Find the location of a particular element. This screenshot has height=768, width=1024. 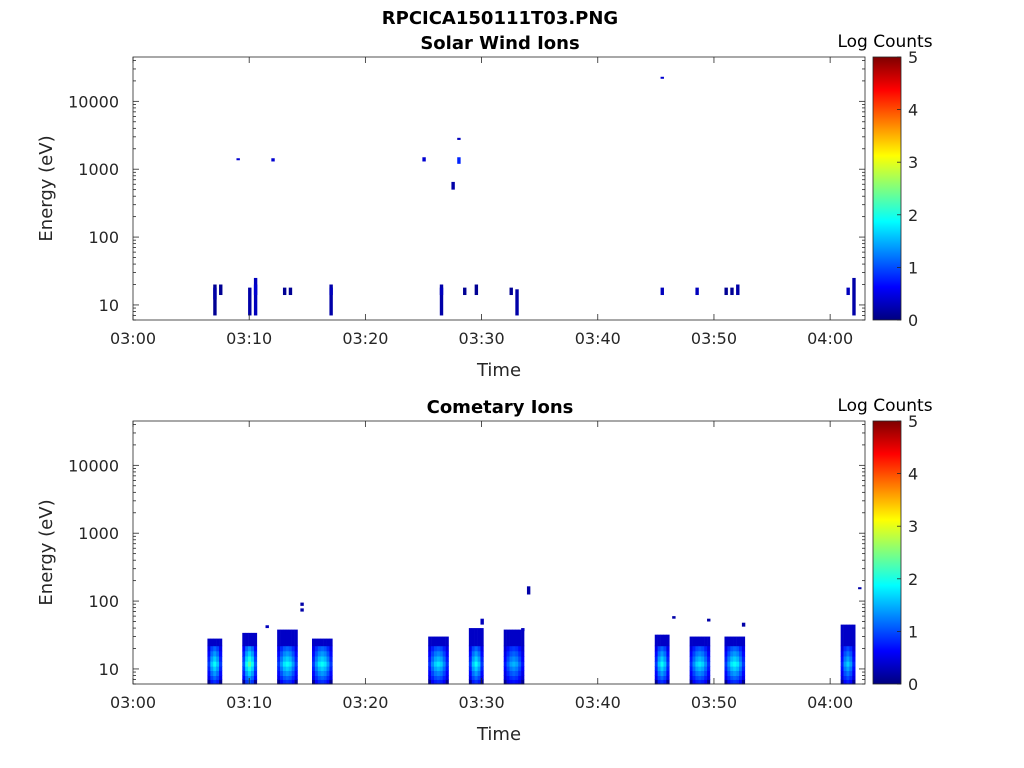

colorbar-tick-label: 1 is located at coordinates (913, 631).